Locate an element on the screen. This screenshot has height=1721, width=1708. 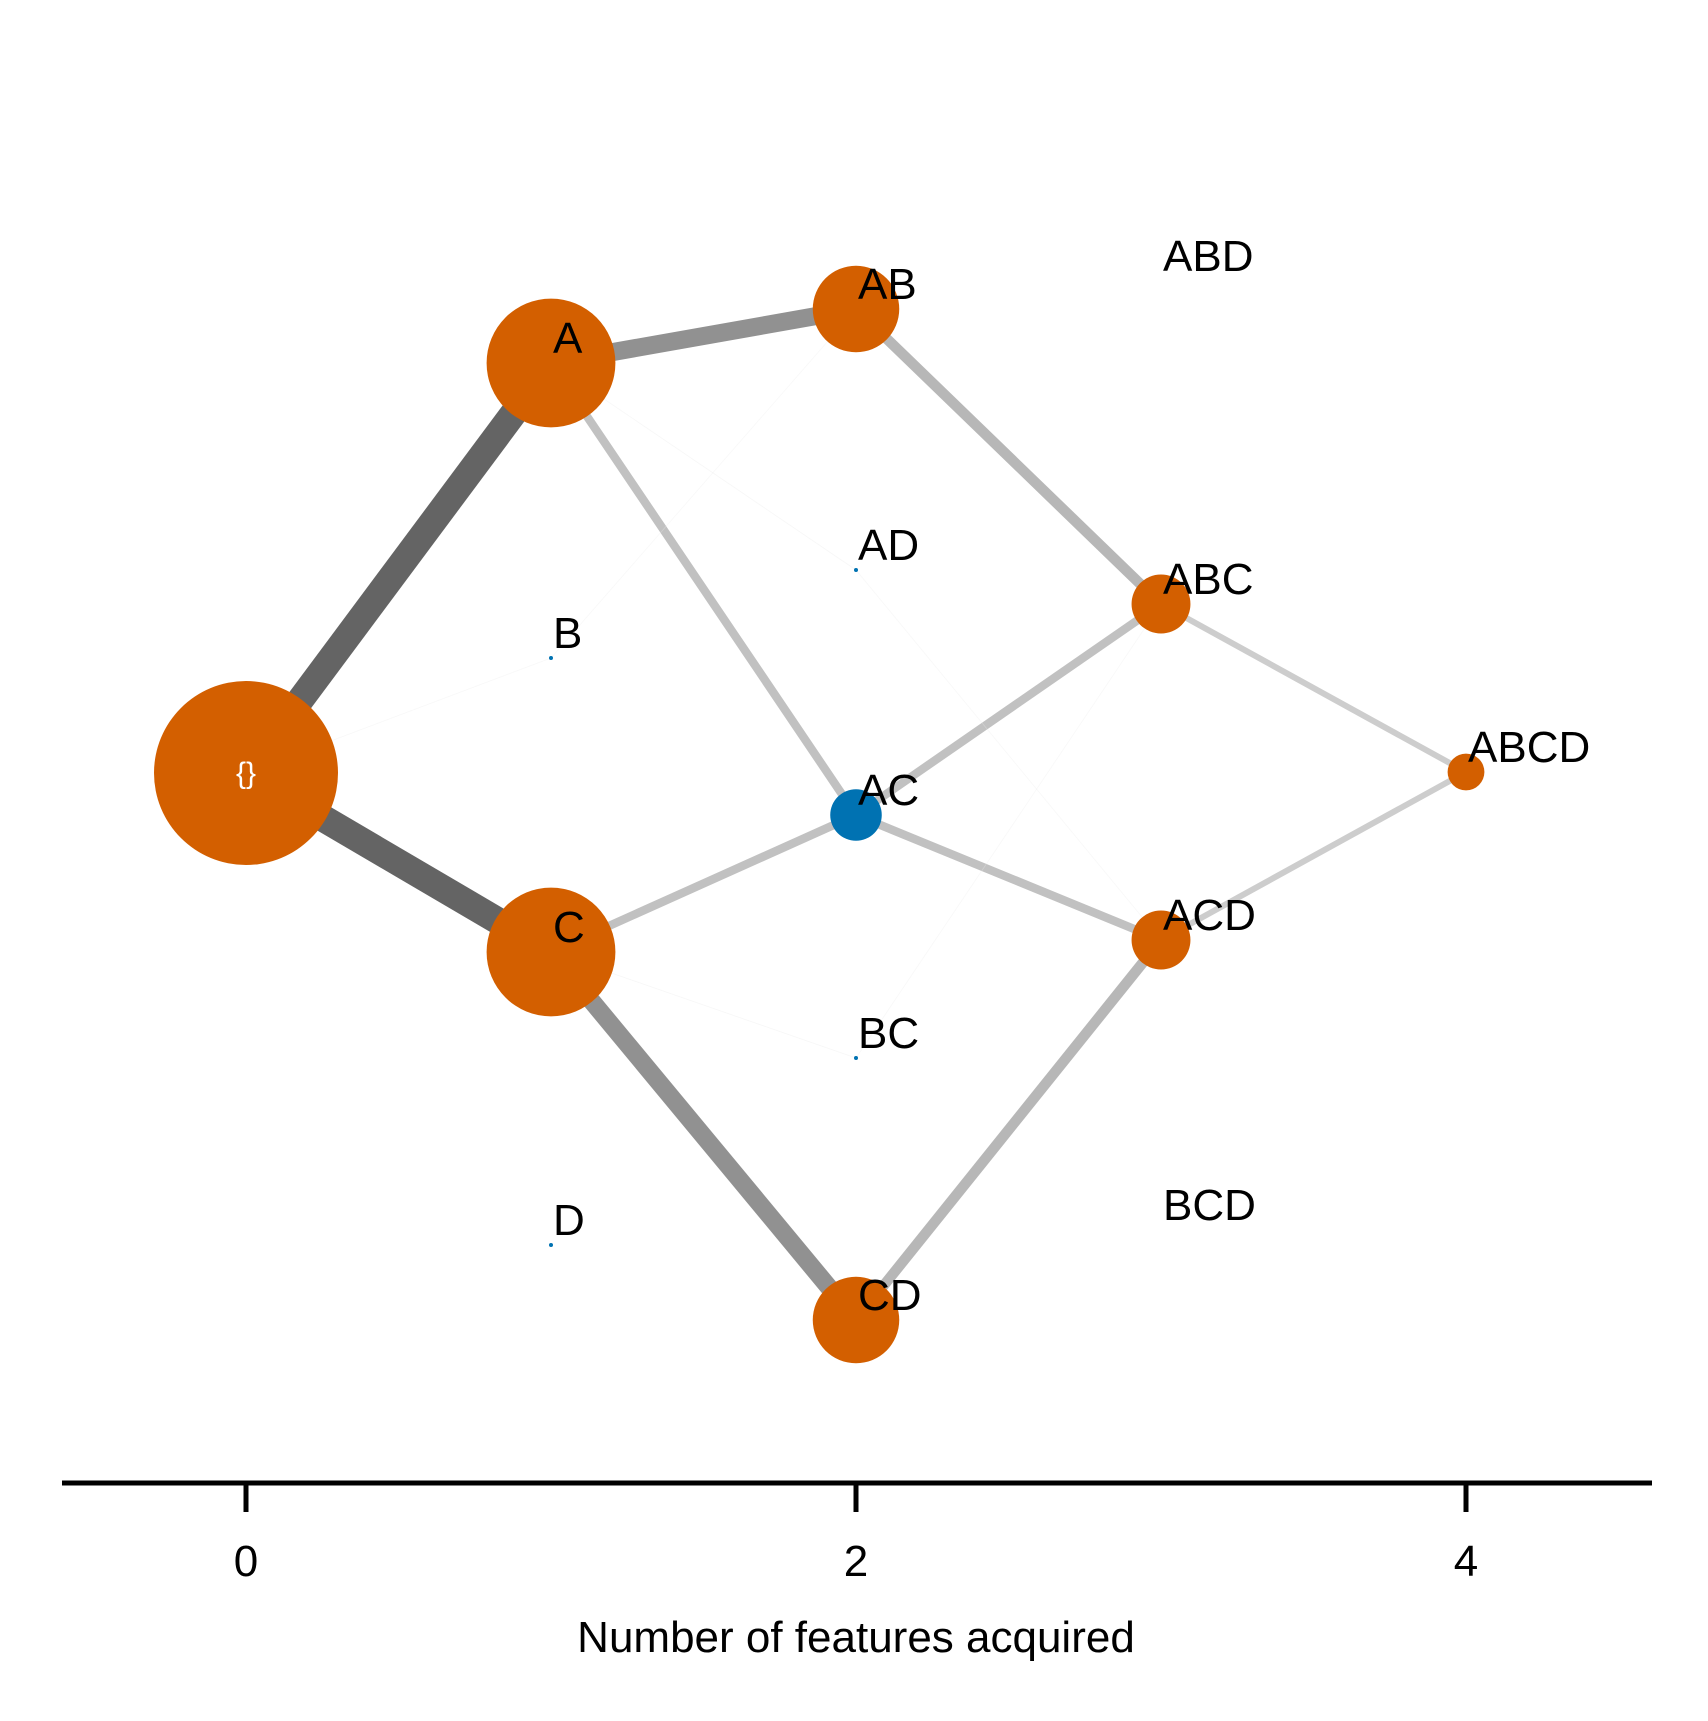
node-label-BCD: BCD is located at coordinates (1209, 1205).